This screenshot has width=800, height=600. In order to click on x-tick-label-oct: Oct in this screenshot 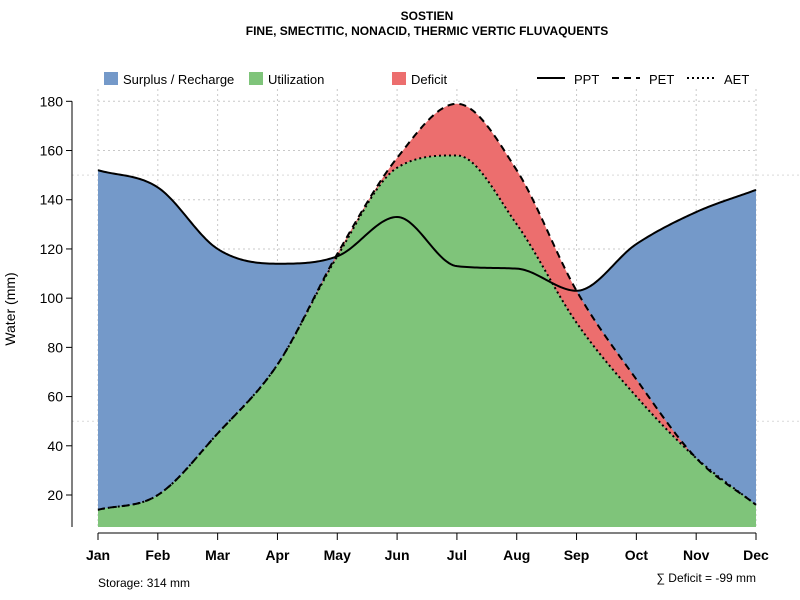, I will do `click(637, 555)`.